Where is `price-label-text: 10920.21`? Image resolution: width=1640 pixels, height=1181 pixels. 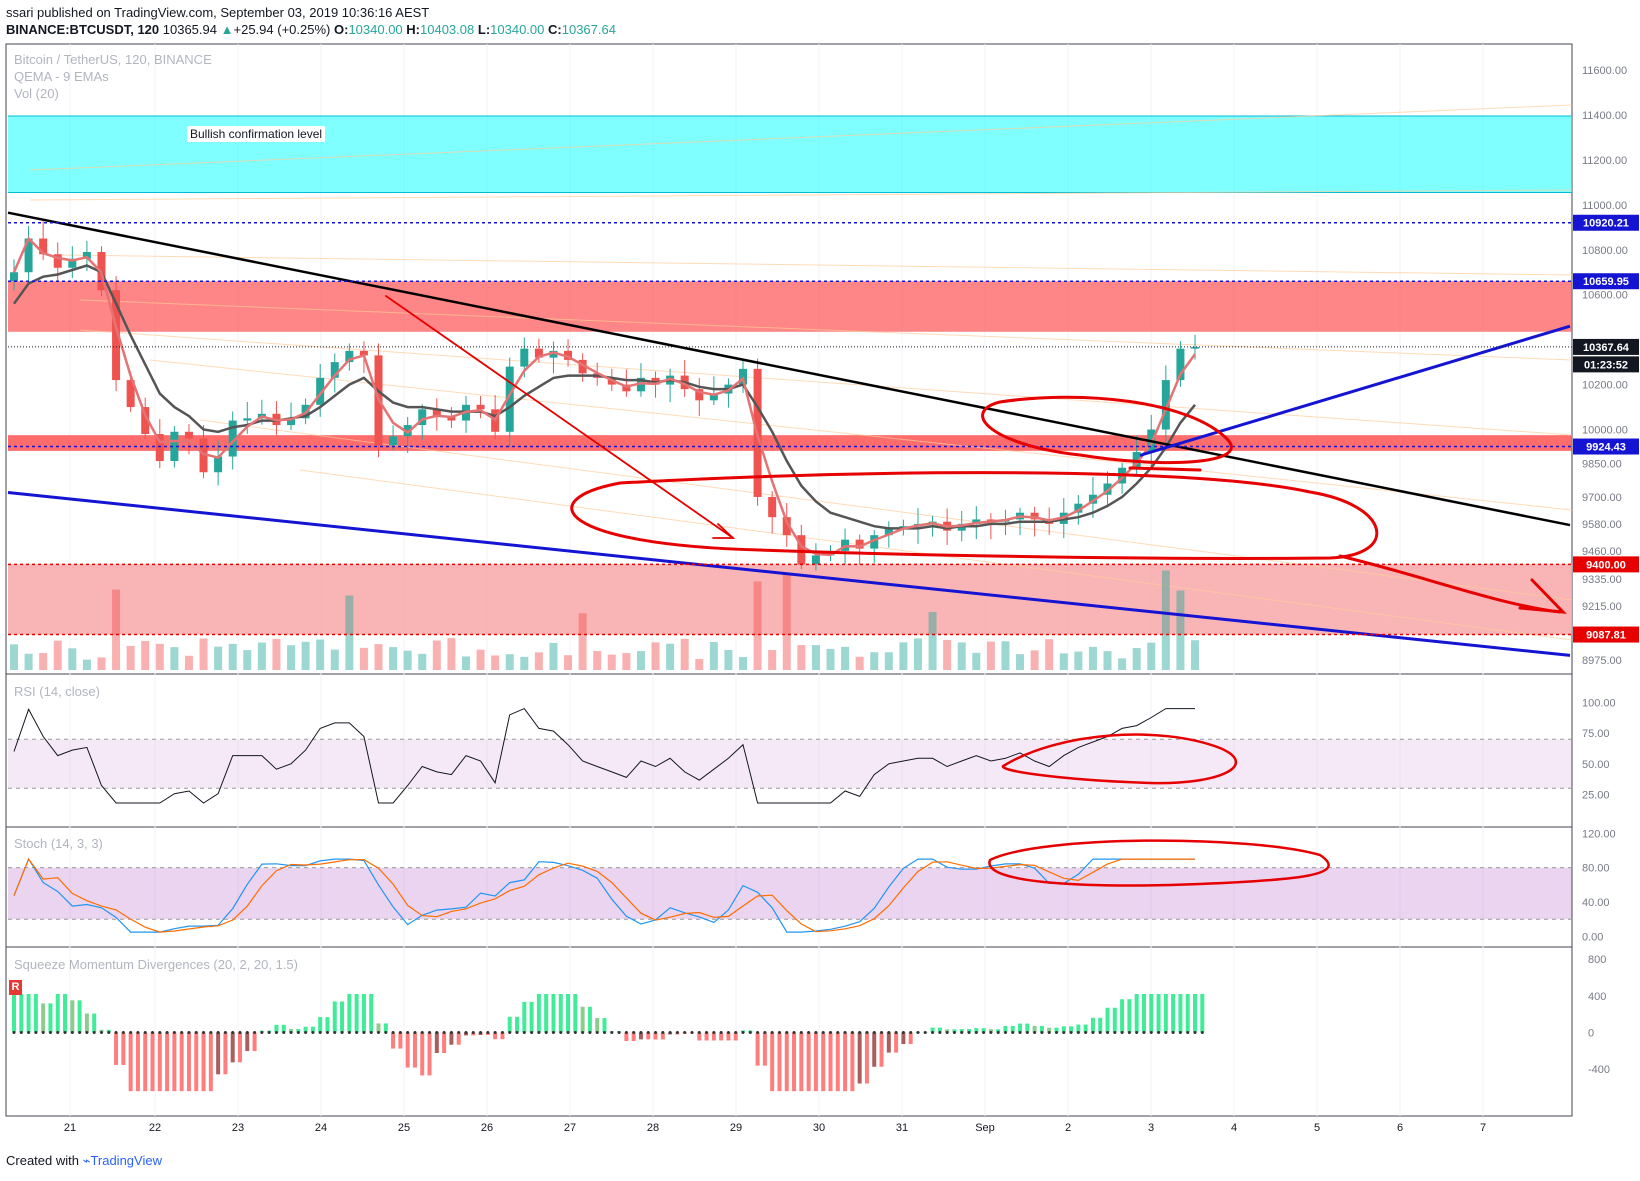
price-label-text: 10920.21 is located at coordinates (1606, 224).